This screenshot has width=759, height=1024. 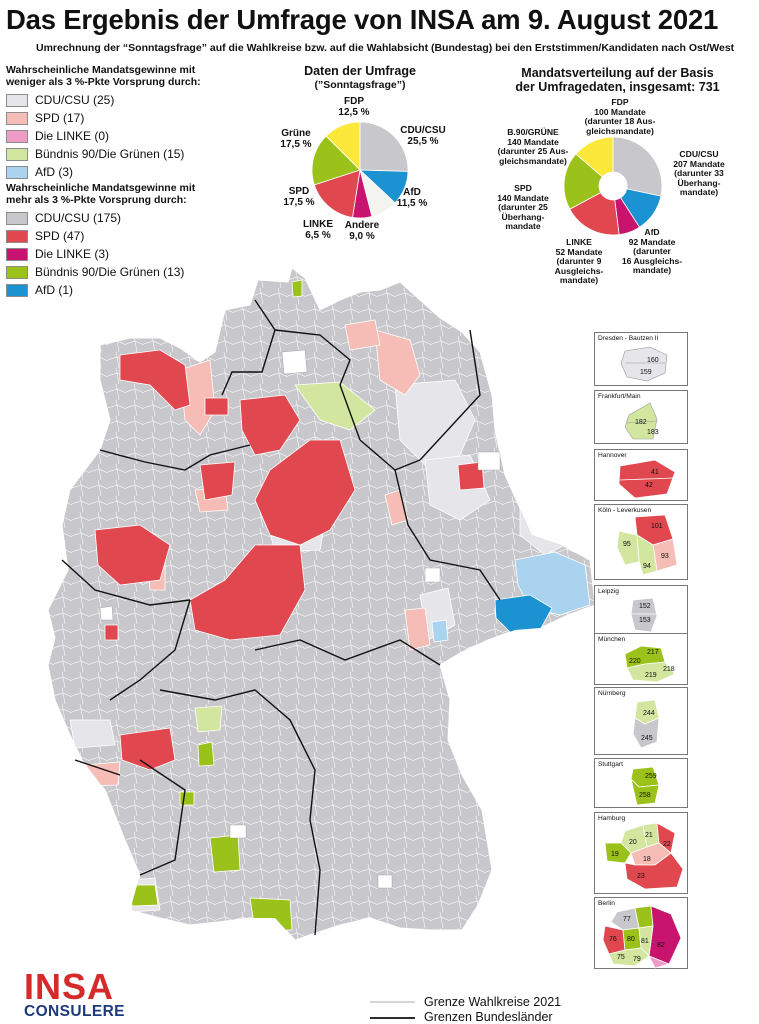 I want to click on inset-muenchen: München 217 220 218 219, so click(x=641, y=659).